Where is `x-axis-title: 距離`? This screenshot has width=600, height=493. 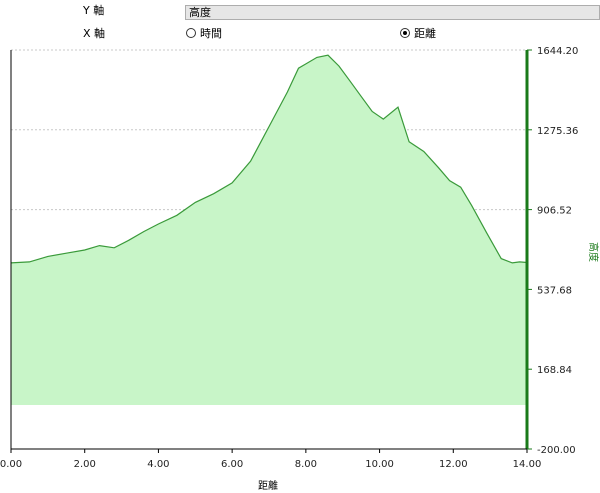
x-axis-title: 距離 is located at coordinates (268, 485).